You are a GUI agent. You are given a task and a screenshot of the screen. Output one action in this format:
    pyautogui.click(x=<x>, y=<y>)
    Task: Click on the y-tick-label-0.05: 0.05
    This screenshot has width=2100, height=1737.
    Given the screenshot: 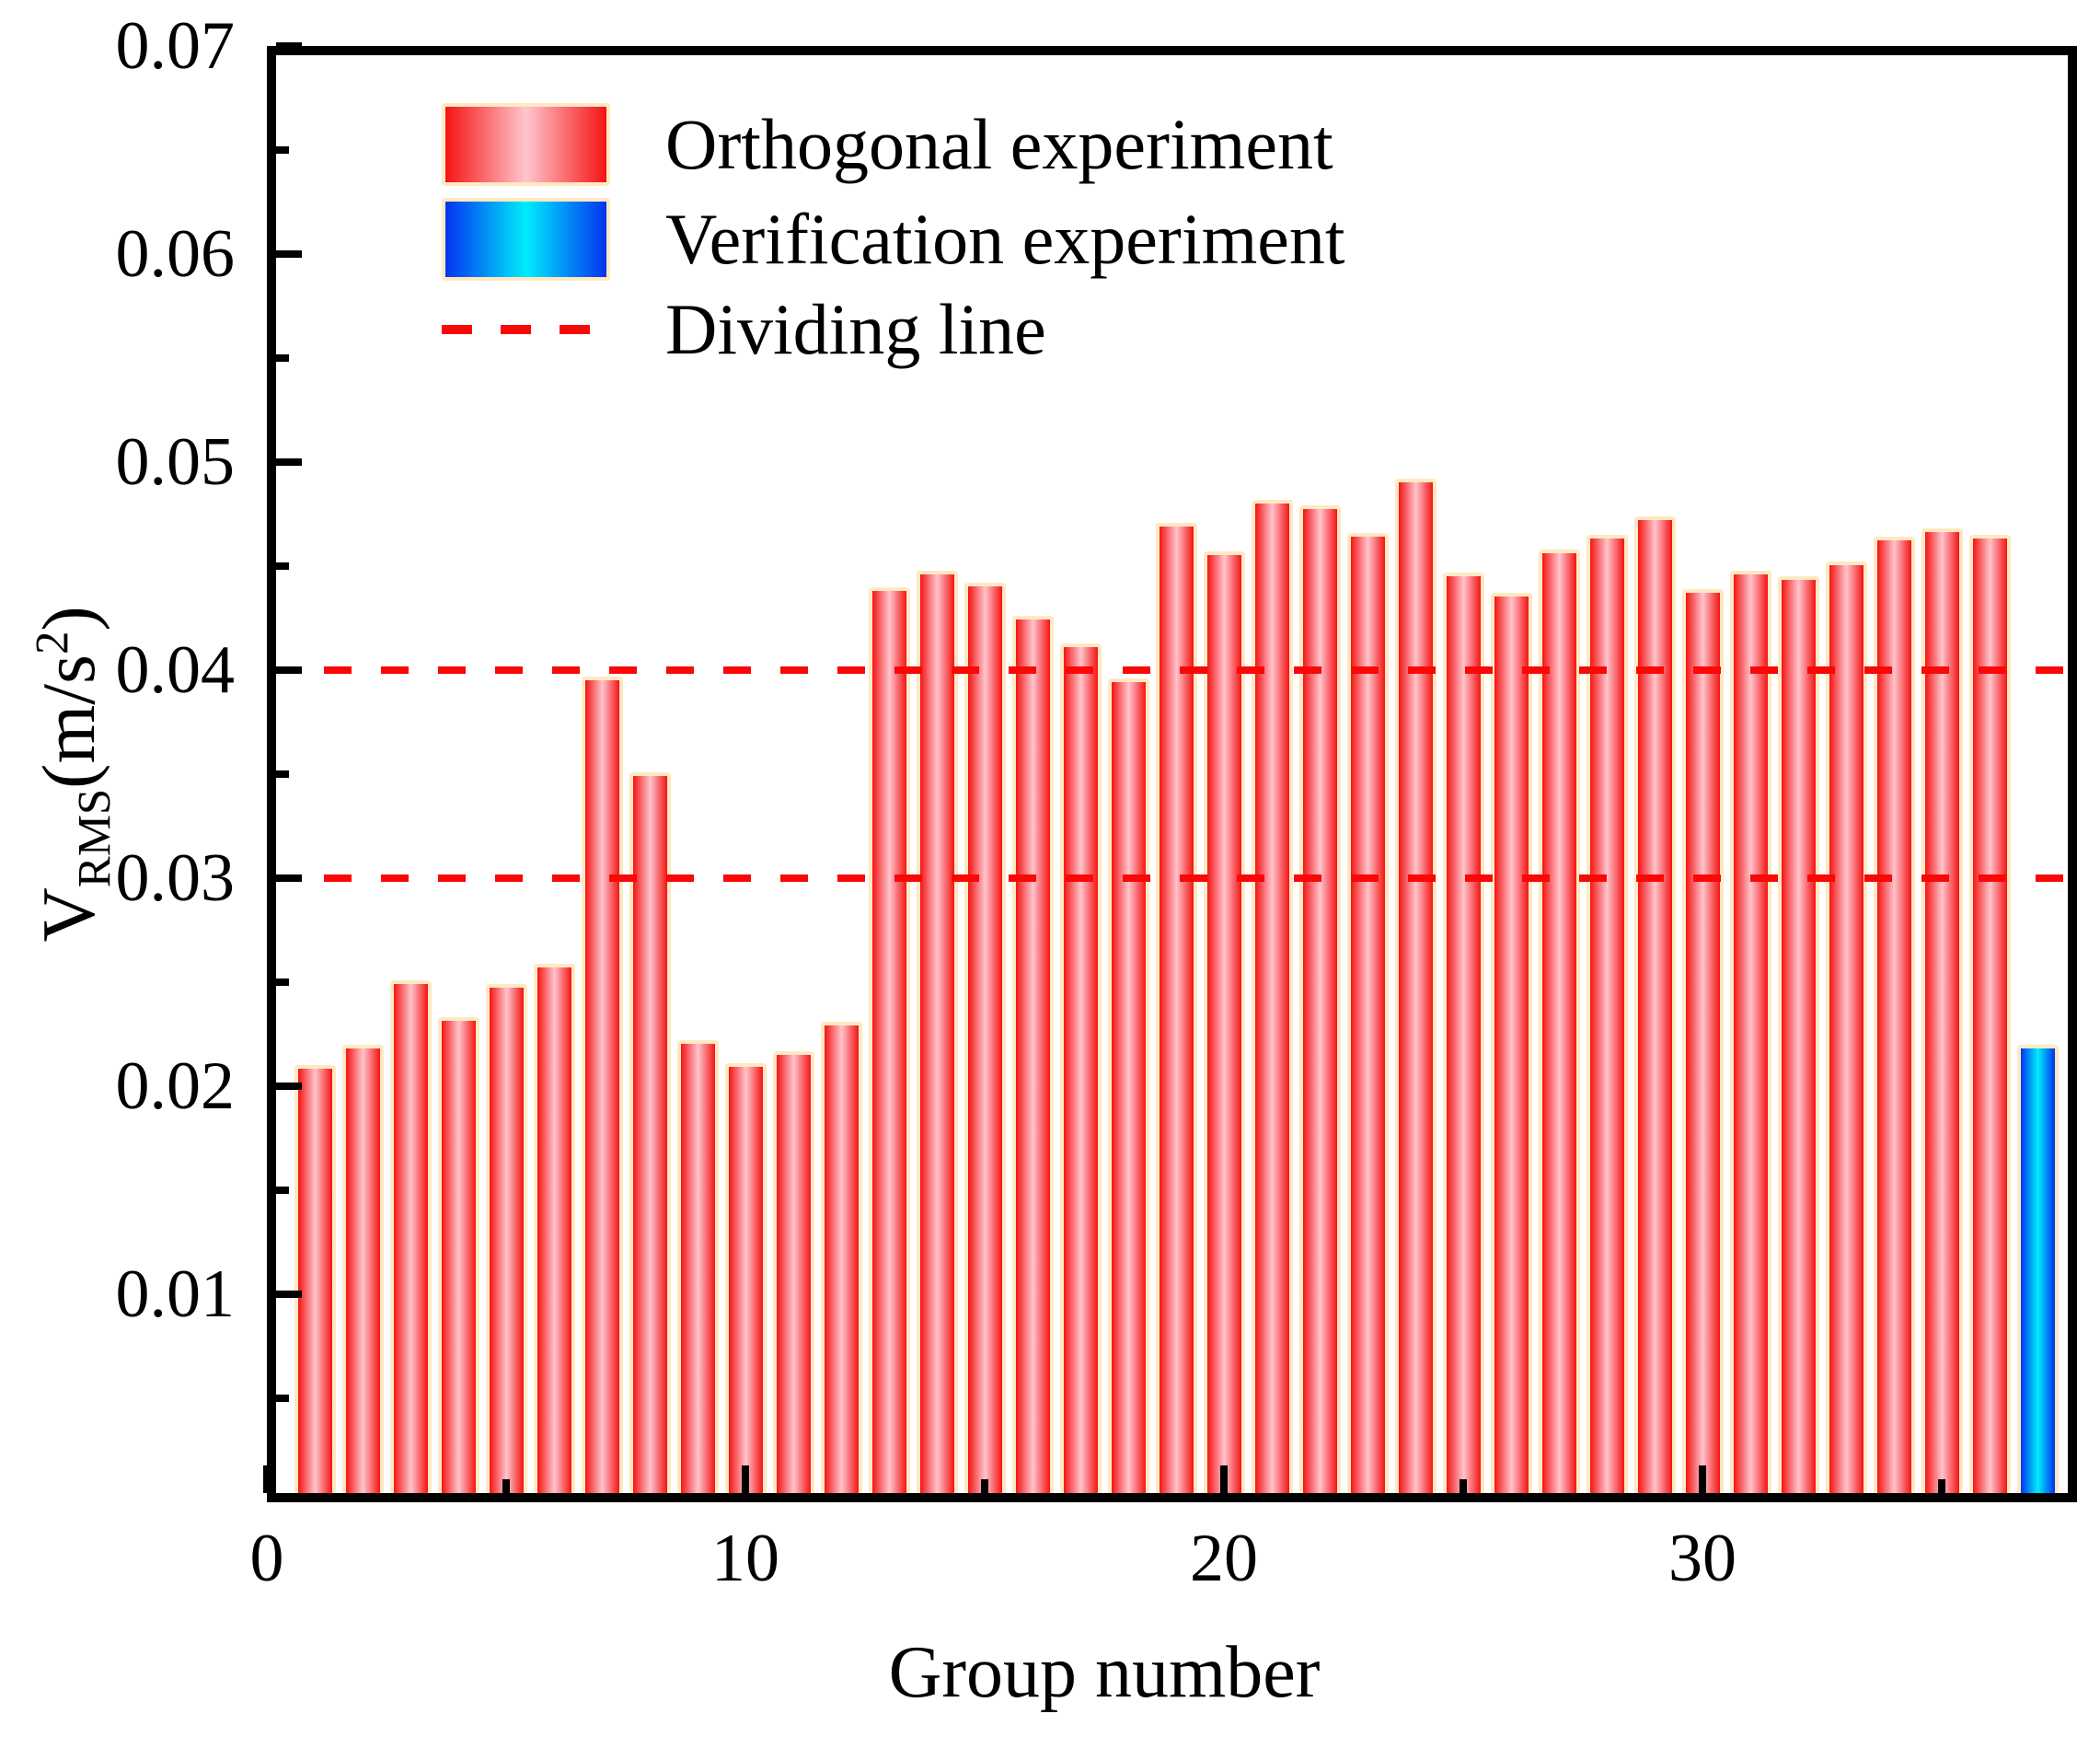 What is the action you would take?
    pyautogui.click(x=175, y=462)
    